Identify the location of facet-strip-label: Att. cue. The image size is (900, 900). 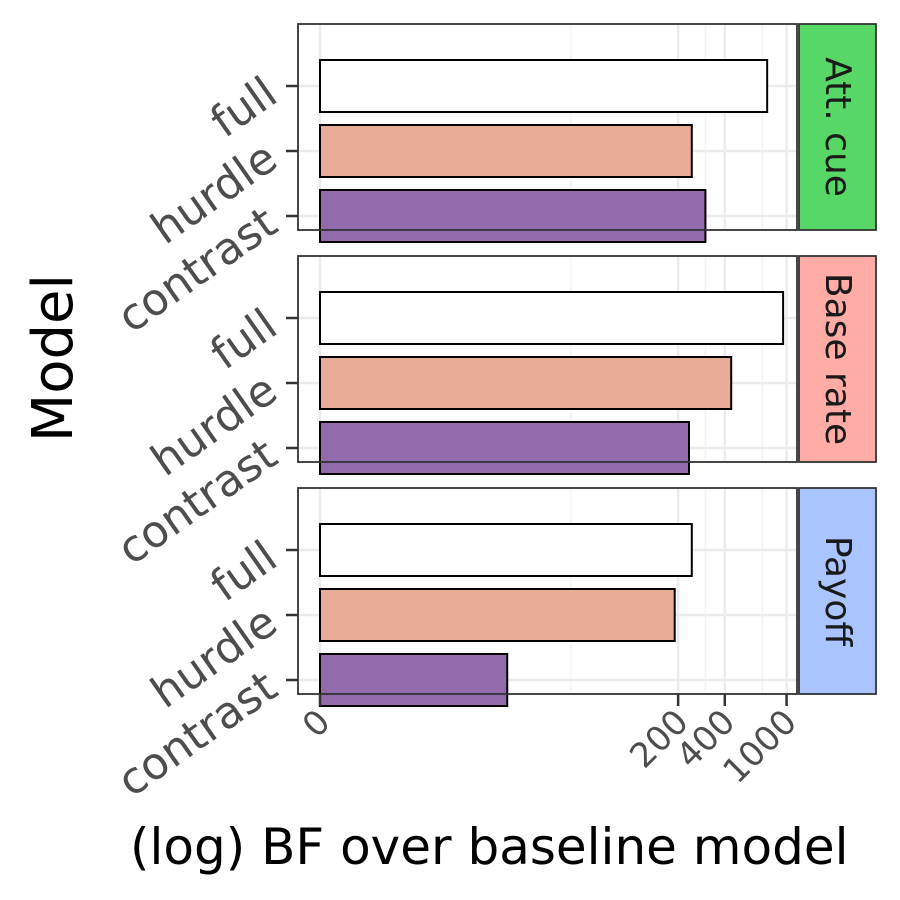
(837, 127).